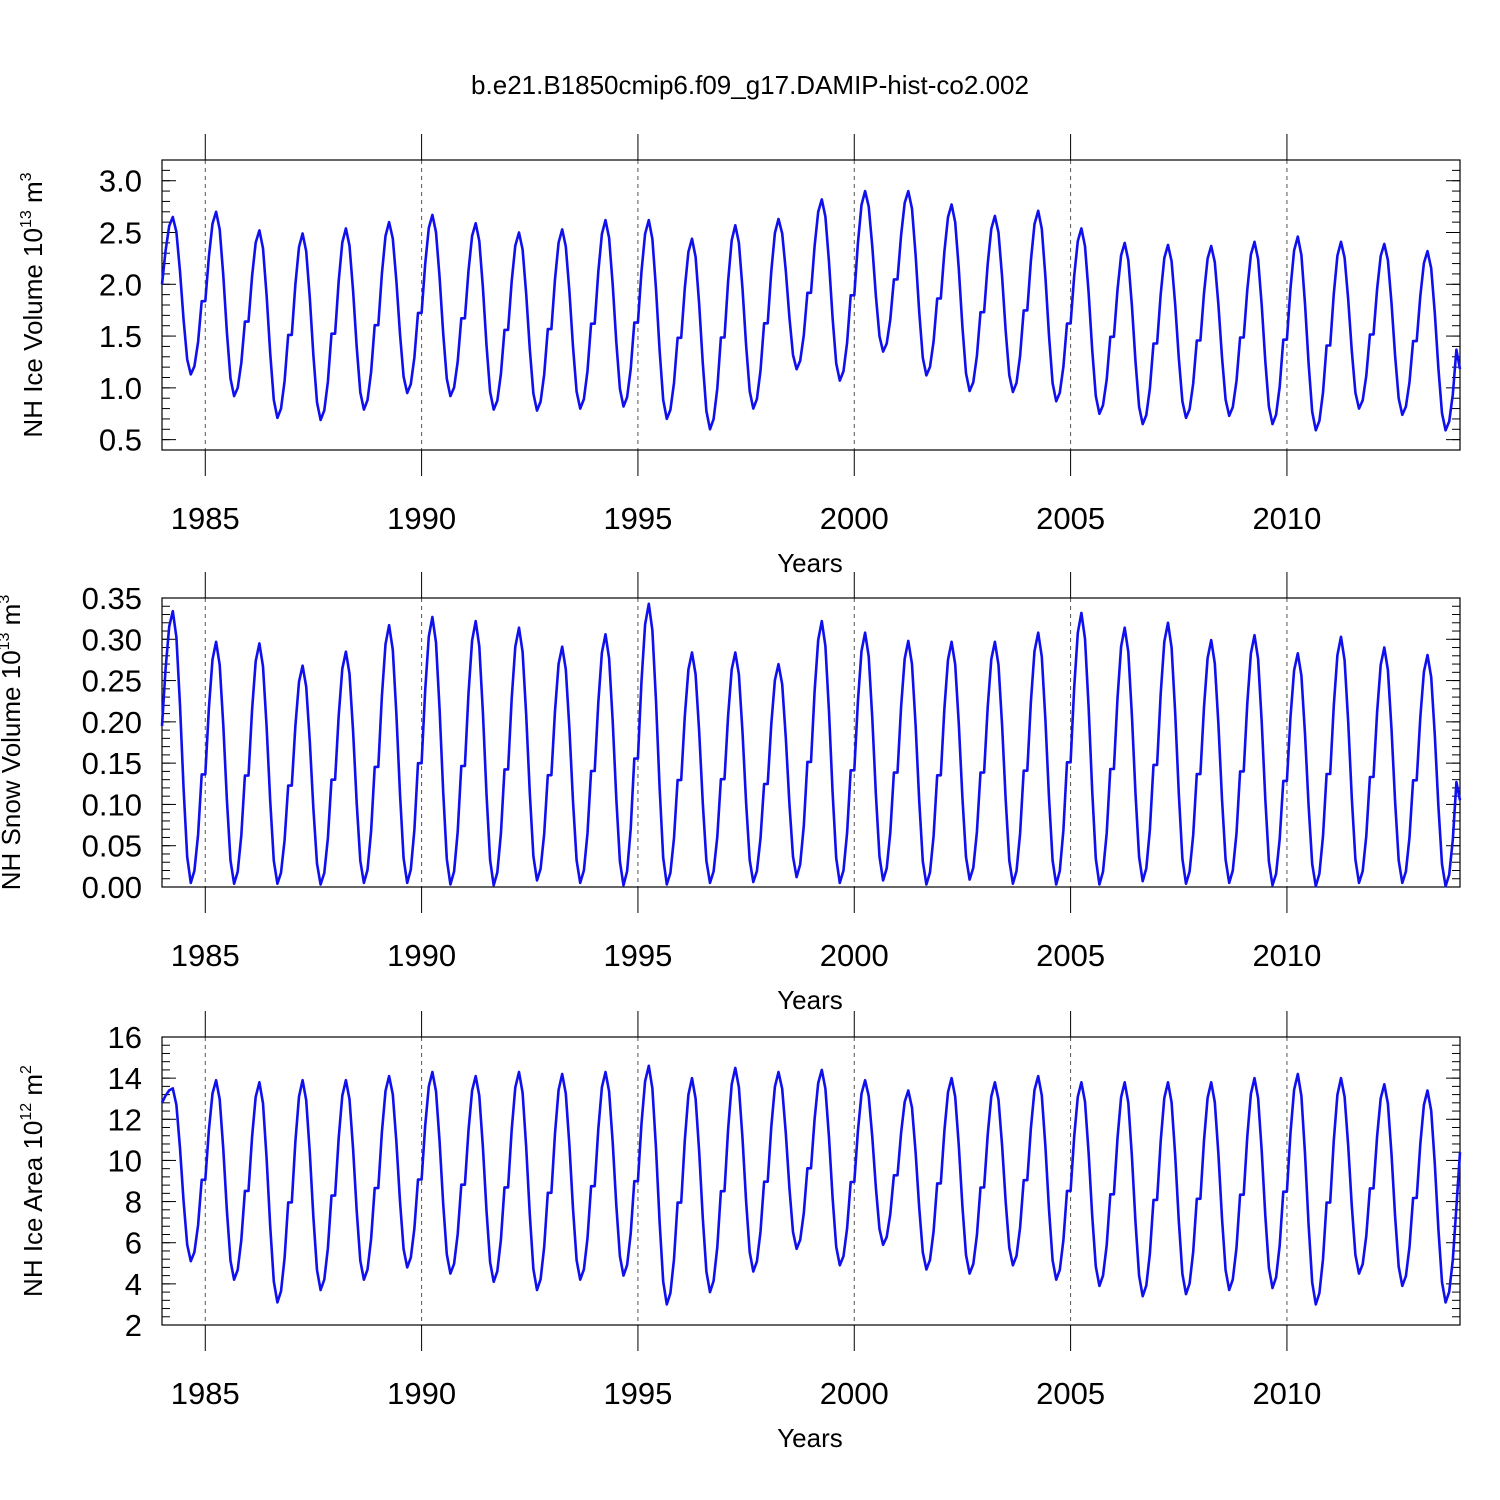 This screenshot has width=1500, height=1500. Describe the element at coordinates (120, 233) in the screenshot. I see `y-tick-label: 2.5` at that location.